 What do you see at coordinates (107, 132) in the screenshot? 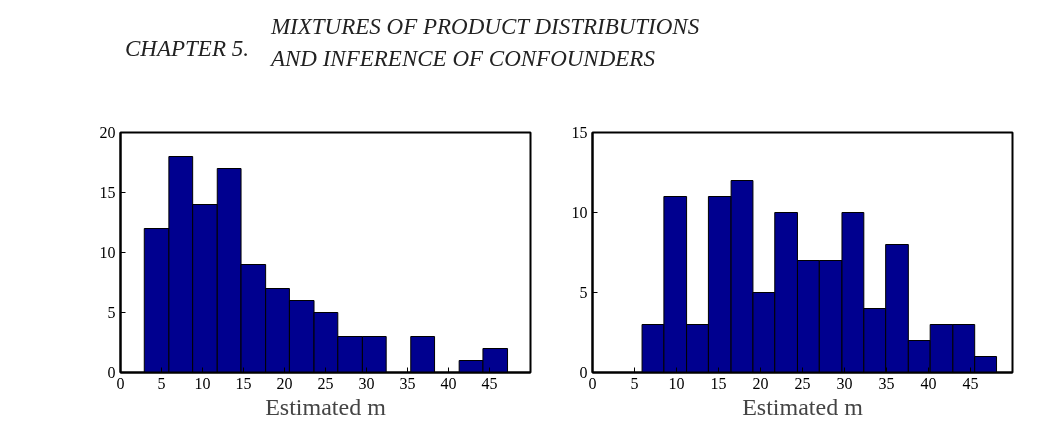
I see `y-tick-label: 20` at bounding box center [107, 132].